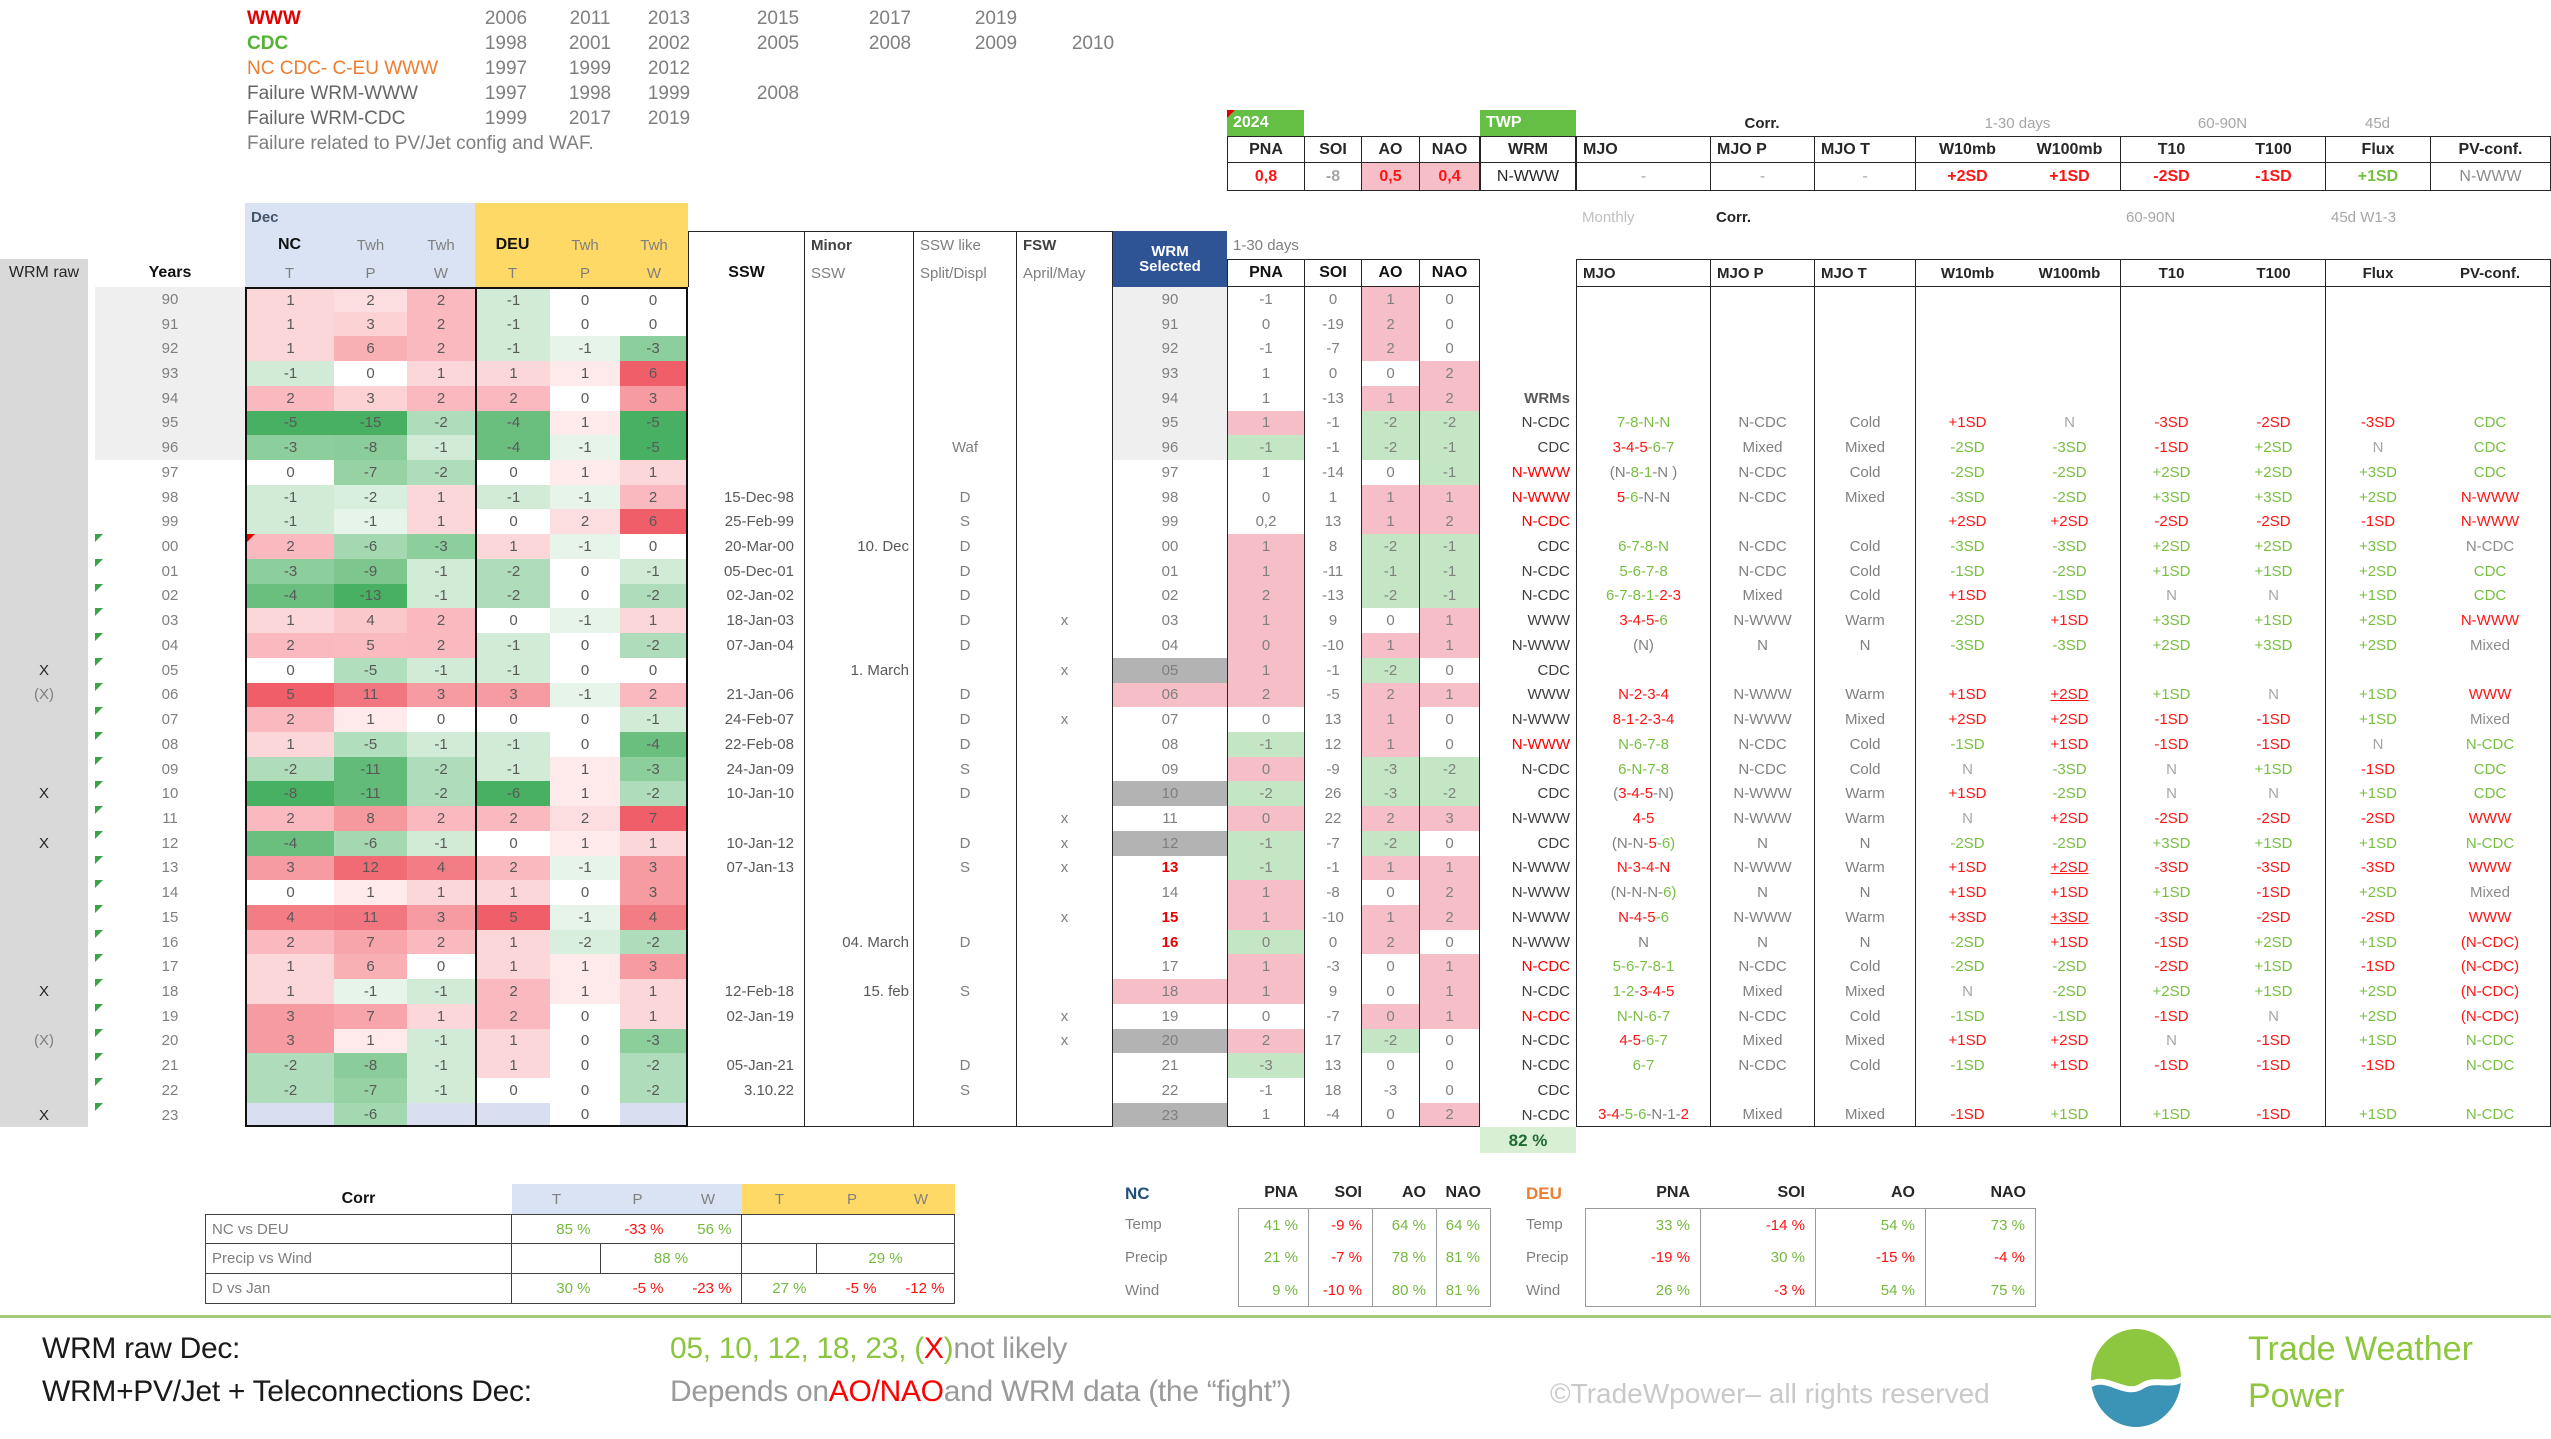 The image size is (2551, 1439). What do you see at coordinates (1967, 794) in the screenshot?
I see `cell-10-w10mb: +1SD` at bounding box center [1967, 794].